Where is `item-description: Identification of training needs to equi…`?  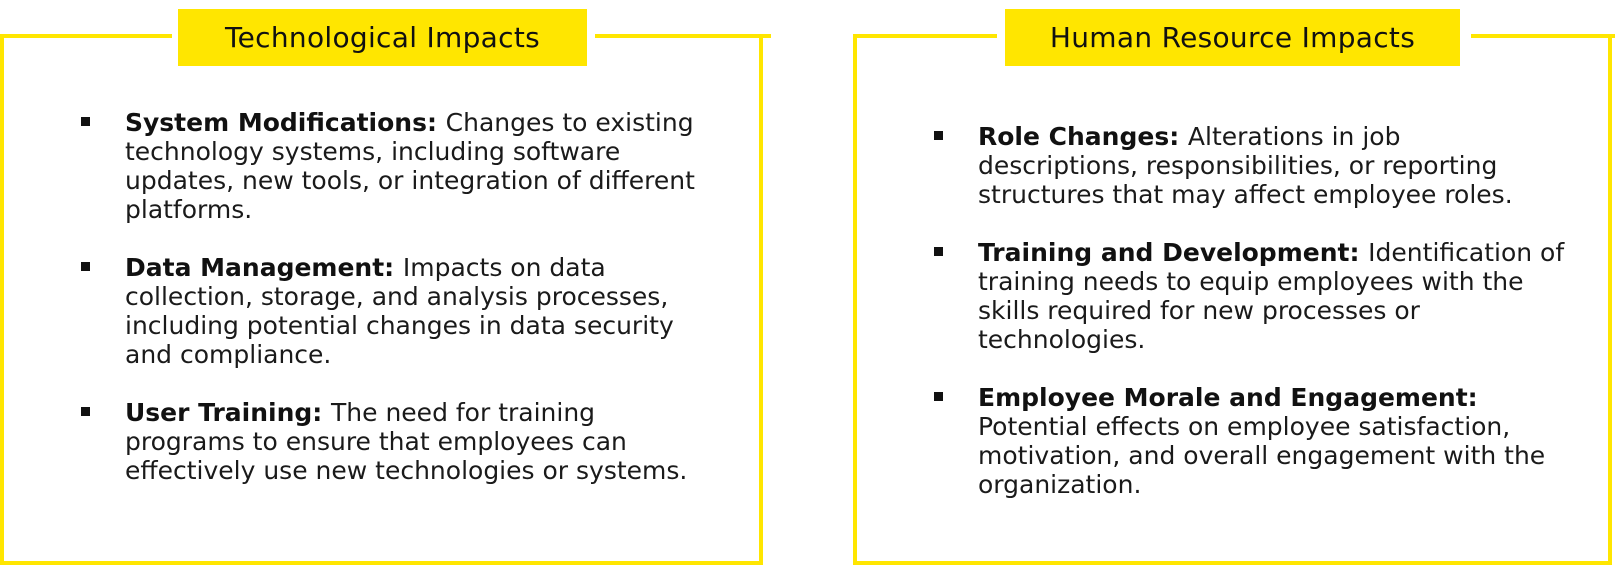 item-description: Identification of training needs to equi… is located at coordinates (1271, 296).